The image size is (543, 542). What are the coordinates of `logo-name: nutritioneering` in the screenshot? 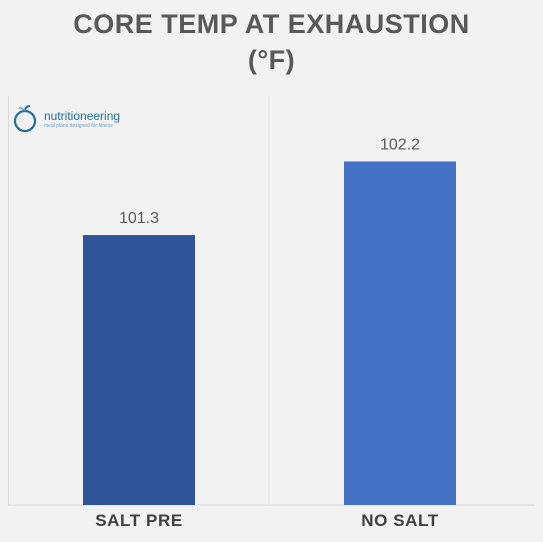 It's located at (82, 115).